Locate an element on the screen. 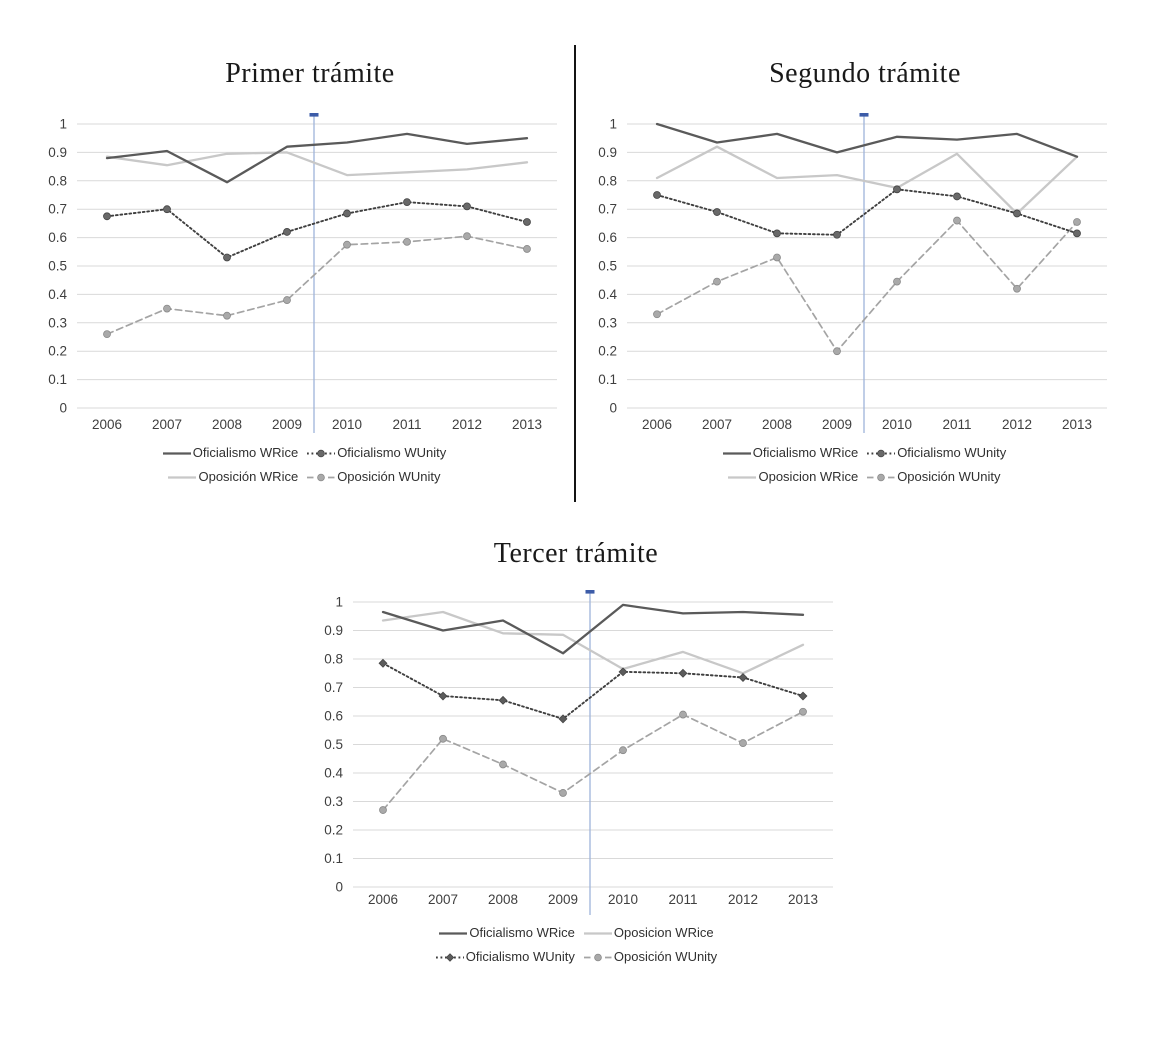 This screenshot has height=1042, width=1152. x-tick-label: 2007 is located at coordinates (443, 899).